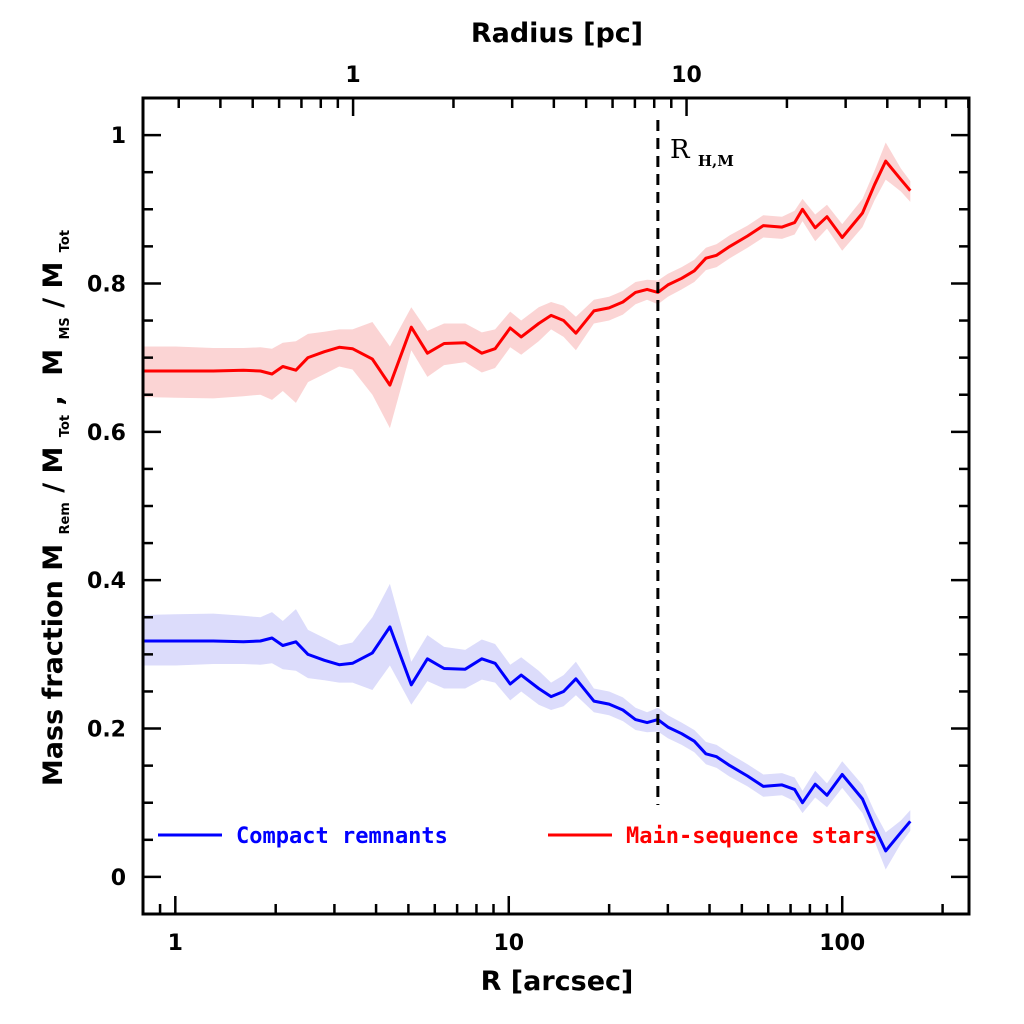  Describe the element at coordinates (53, 683) in the screenshot. I see `y-title-prefix: Mass fraction` at that location.